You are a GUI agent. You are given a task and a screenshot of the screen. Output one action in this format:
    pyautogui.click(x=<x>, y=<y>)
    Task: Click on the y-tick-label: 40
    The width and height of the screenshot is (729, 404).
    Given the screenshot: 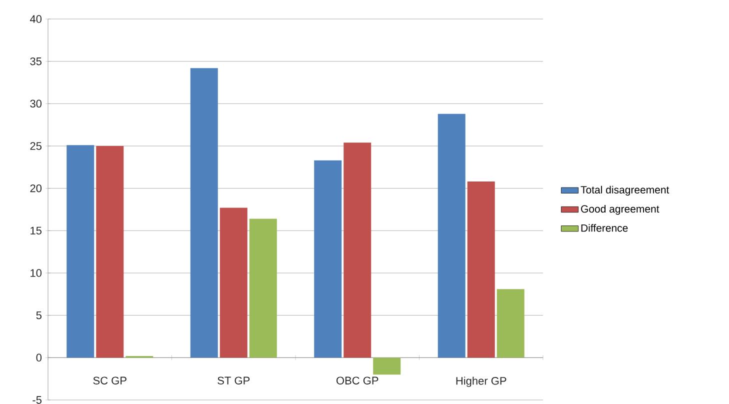 What is the action you would take?
    pyautogui.click(x=36, y=19)
    